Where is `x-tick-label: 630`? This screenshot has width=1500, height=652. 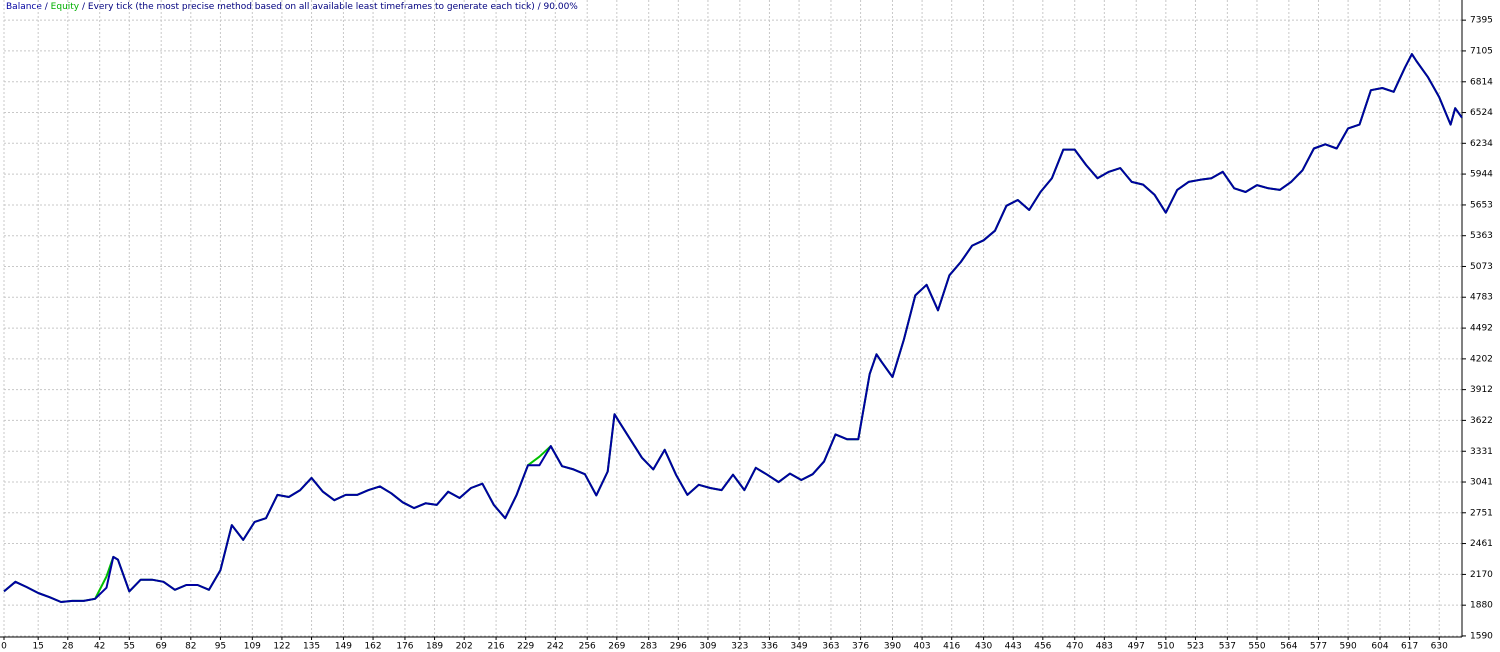 x-tick-label: 630 is located at coordinates (1439, 647).